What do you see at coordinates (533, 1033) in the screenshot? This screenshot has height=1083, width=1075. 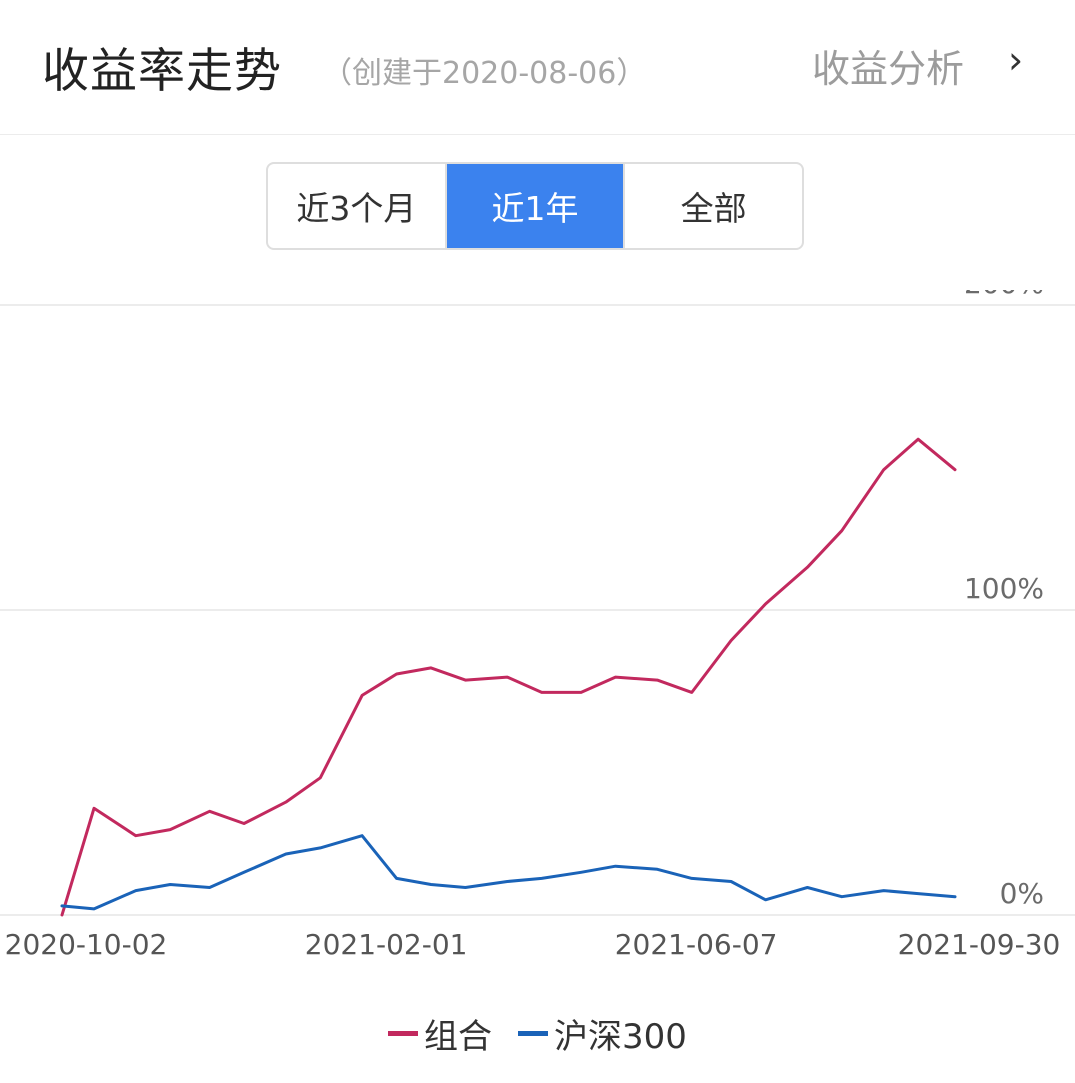 I see `legend-swatch-csi300` at bounding box center [533, 1033].